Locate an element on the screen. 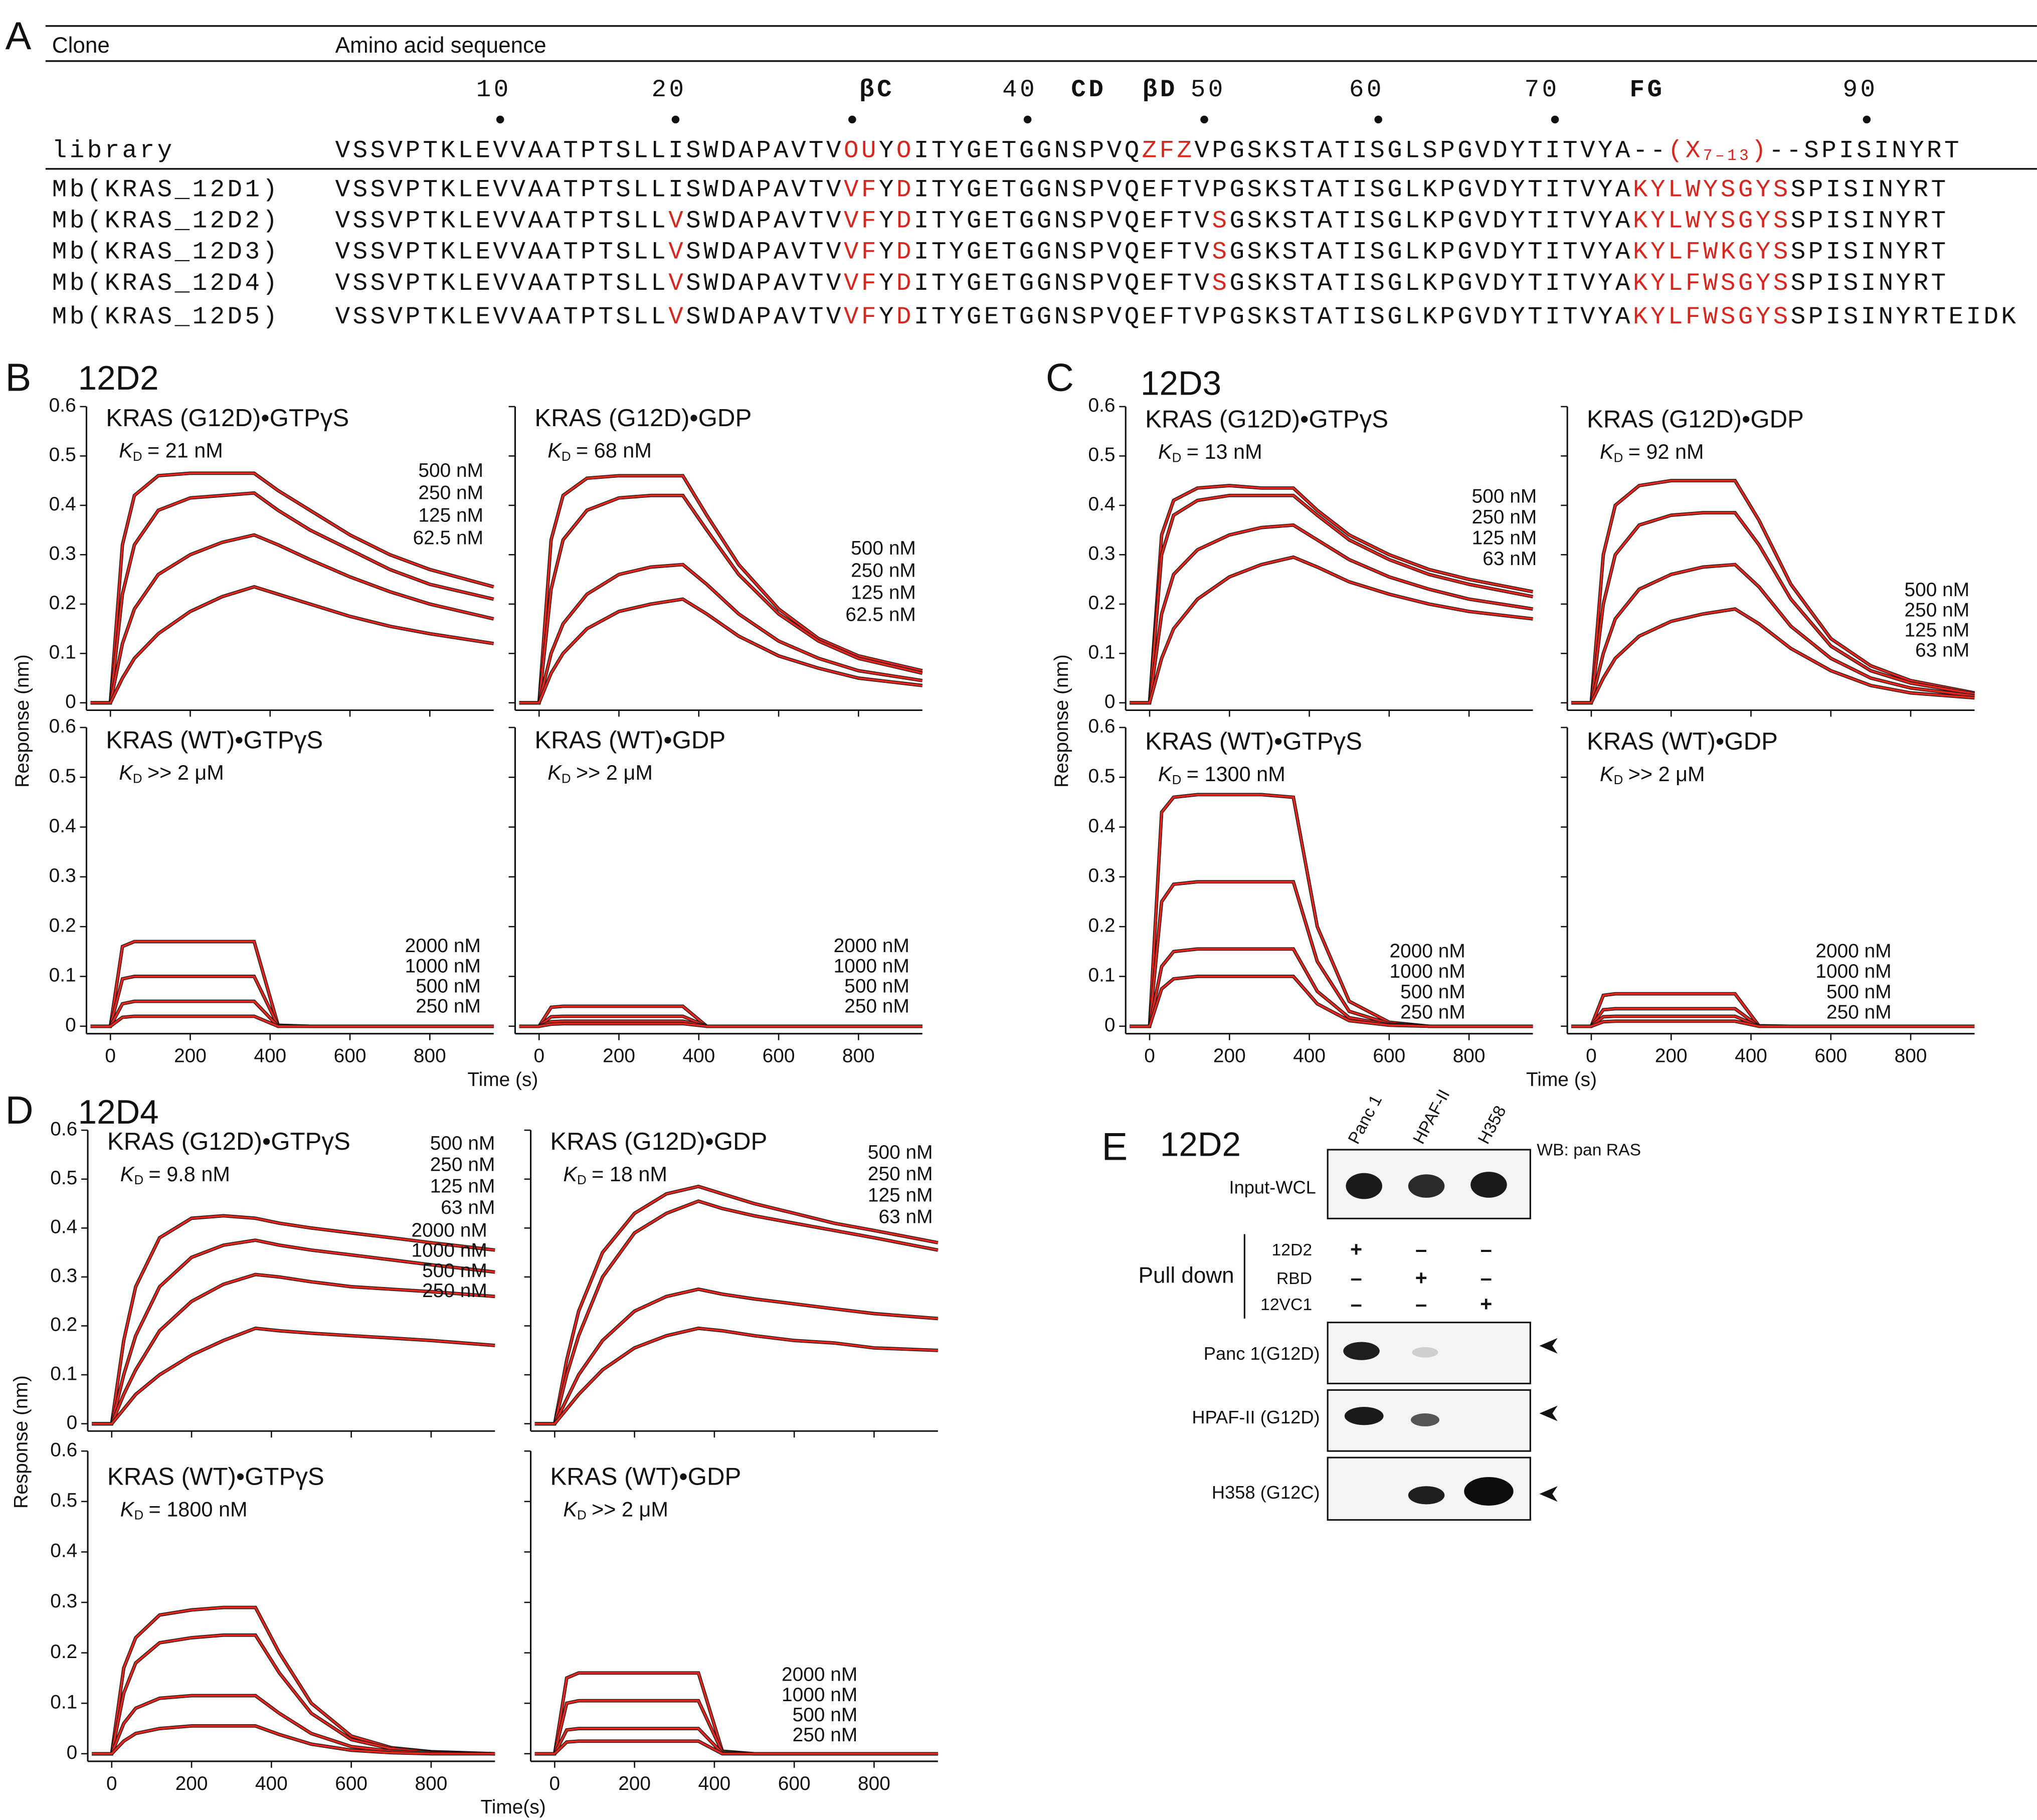 The height and width of the screenshot is (1820, 2037). reagent-name: 12VC1 is located at coordinates (1286, 1305).